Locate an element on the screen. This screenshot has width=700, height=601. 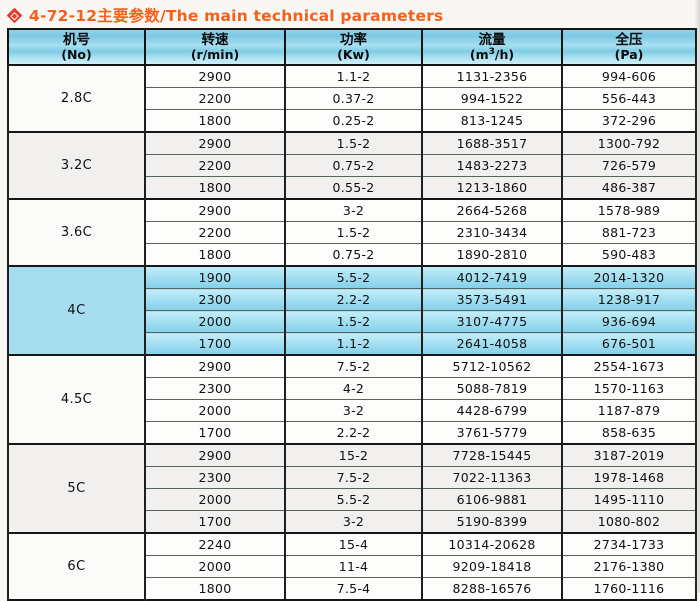
value-cell: 0.55-2 is located at coordinates (353, 188).